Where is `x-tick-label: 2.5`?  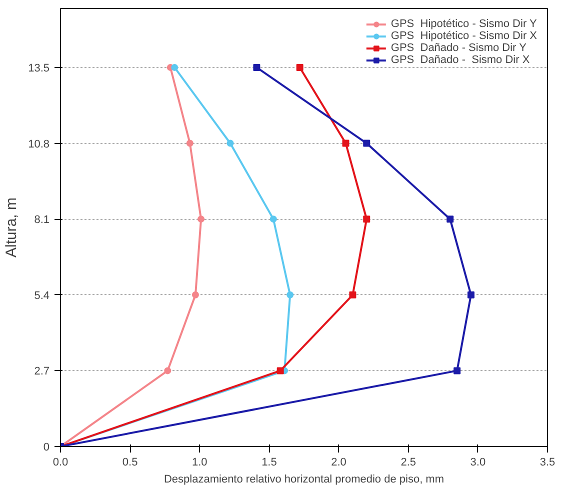
x-tick-label: 2.5 is located at coordinates (408, 462).